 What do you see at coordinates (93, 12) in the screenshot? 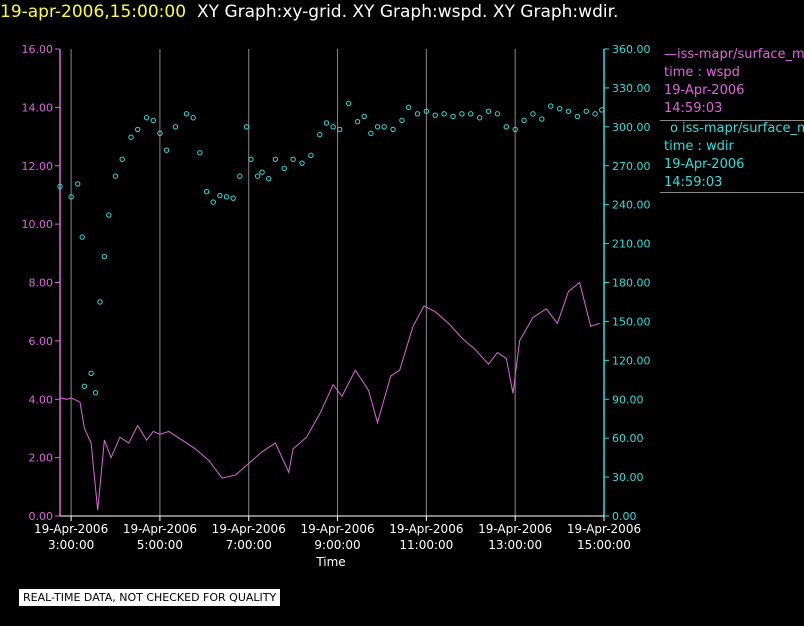
I see `title-timestamp: 19-apr-2006,15:00:00` at bounding box center [93, 12].